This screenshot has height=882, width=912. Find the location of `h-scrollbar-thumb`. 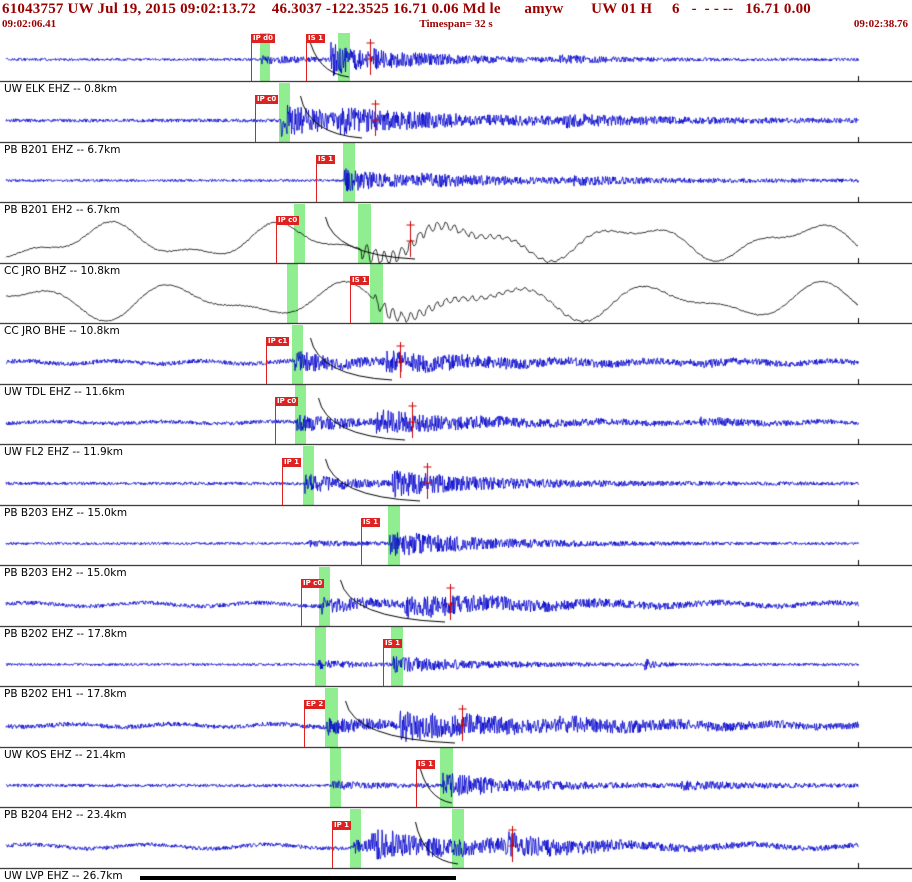

h-scrollbar-thumb is located at coordinates (298, 878).